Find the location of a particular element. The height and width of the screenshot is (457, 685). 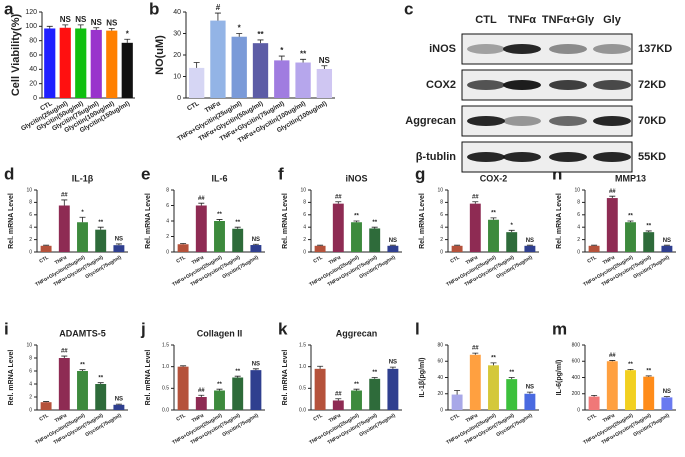

panel-letter: c is located at coordinates (408, 9).